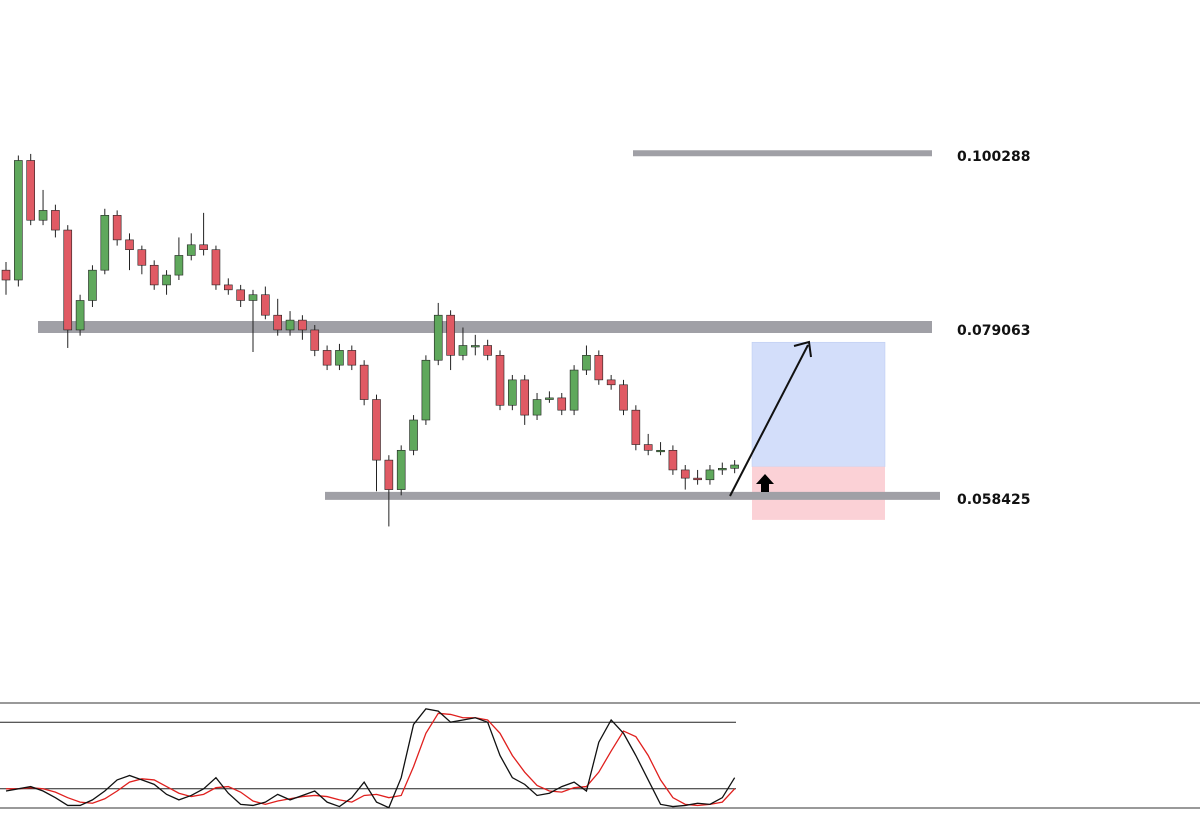 The width and height of the screenshot is (1200, 819). Describe the element at coordinates (802, 349) in the screenshot. I see `forecast-arrow-head` at that location.